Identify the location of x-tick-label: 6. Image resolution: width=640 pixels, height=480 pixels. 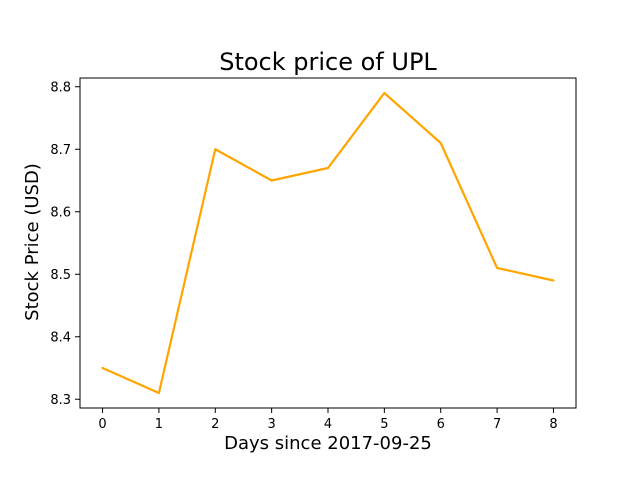
(441, 424).